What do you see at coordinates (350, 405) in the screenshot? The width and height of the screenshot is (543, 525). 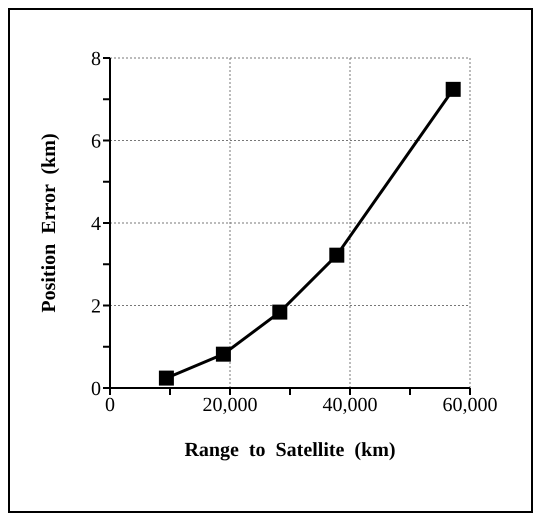 I see `x-tick-label: 40,000` at bounding box center [350, 405].